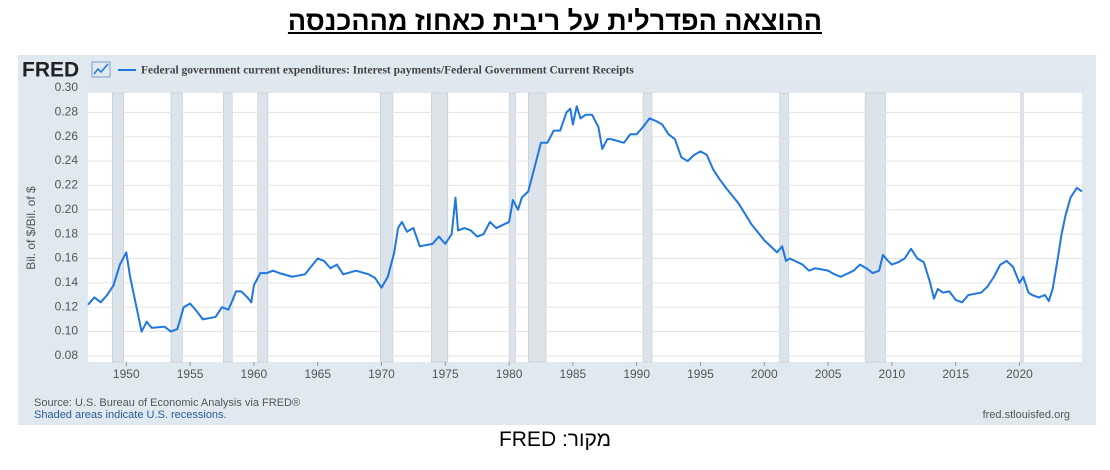 The image size is (1110, 470). Describe the element at coordinates (509, 374) in the screenshot. I see `x-tick-label: 1980` at that location.